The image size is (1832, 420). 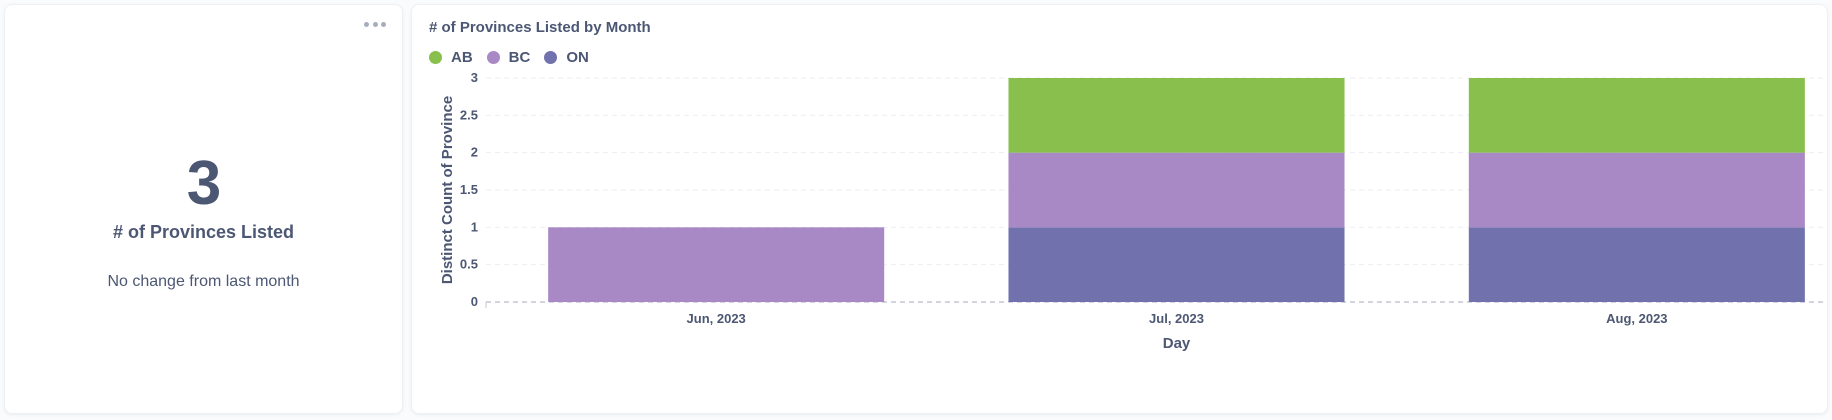 I want to click on y-tick-label: 1, so click(x=474, y=226).